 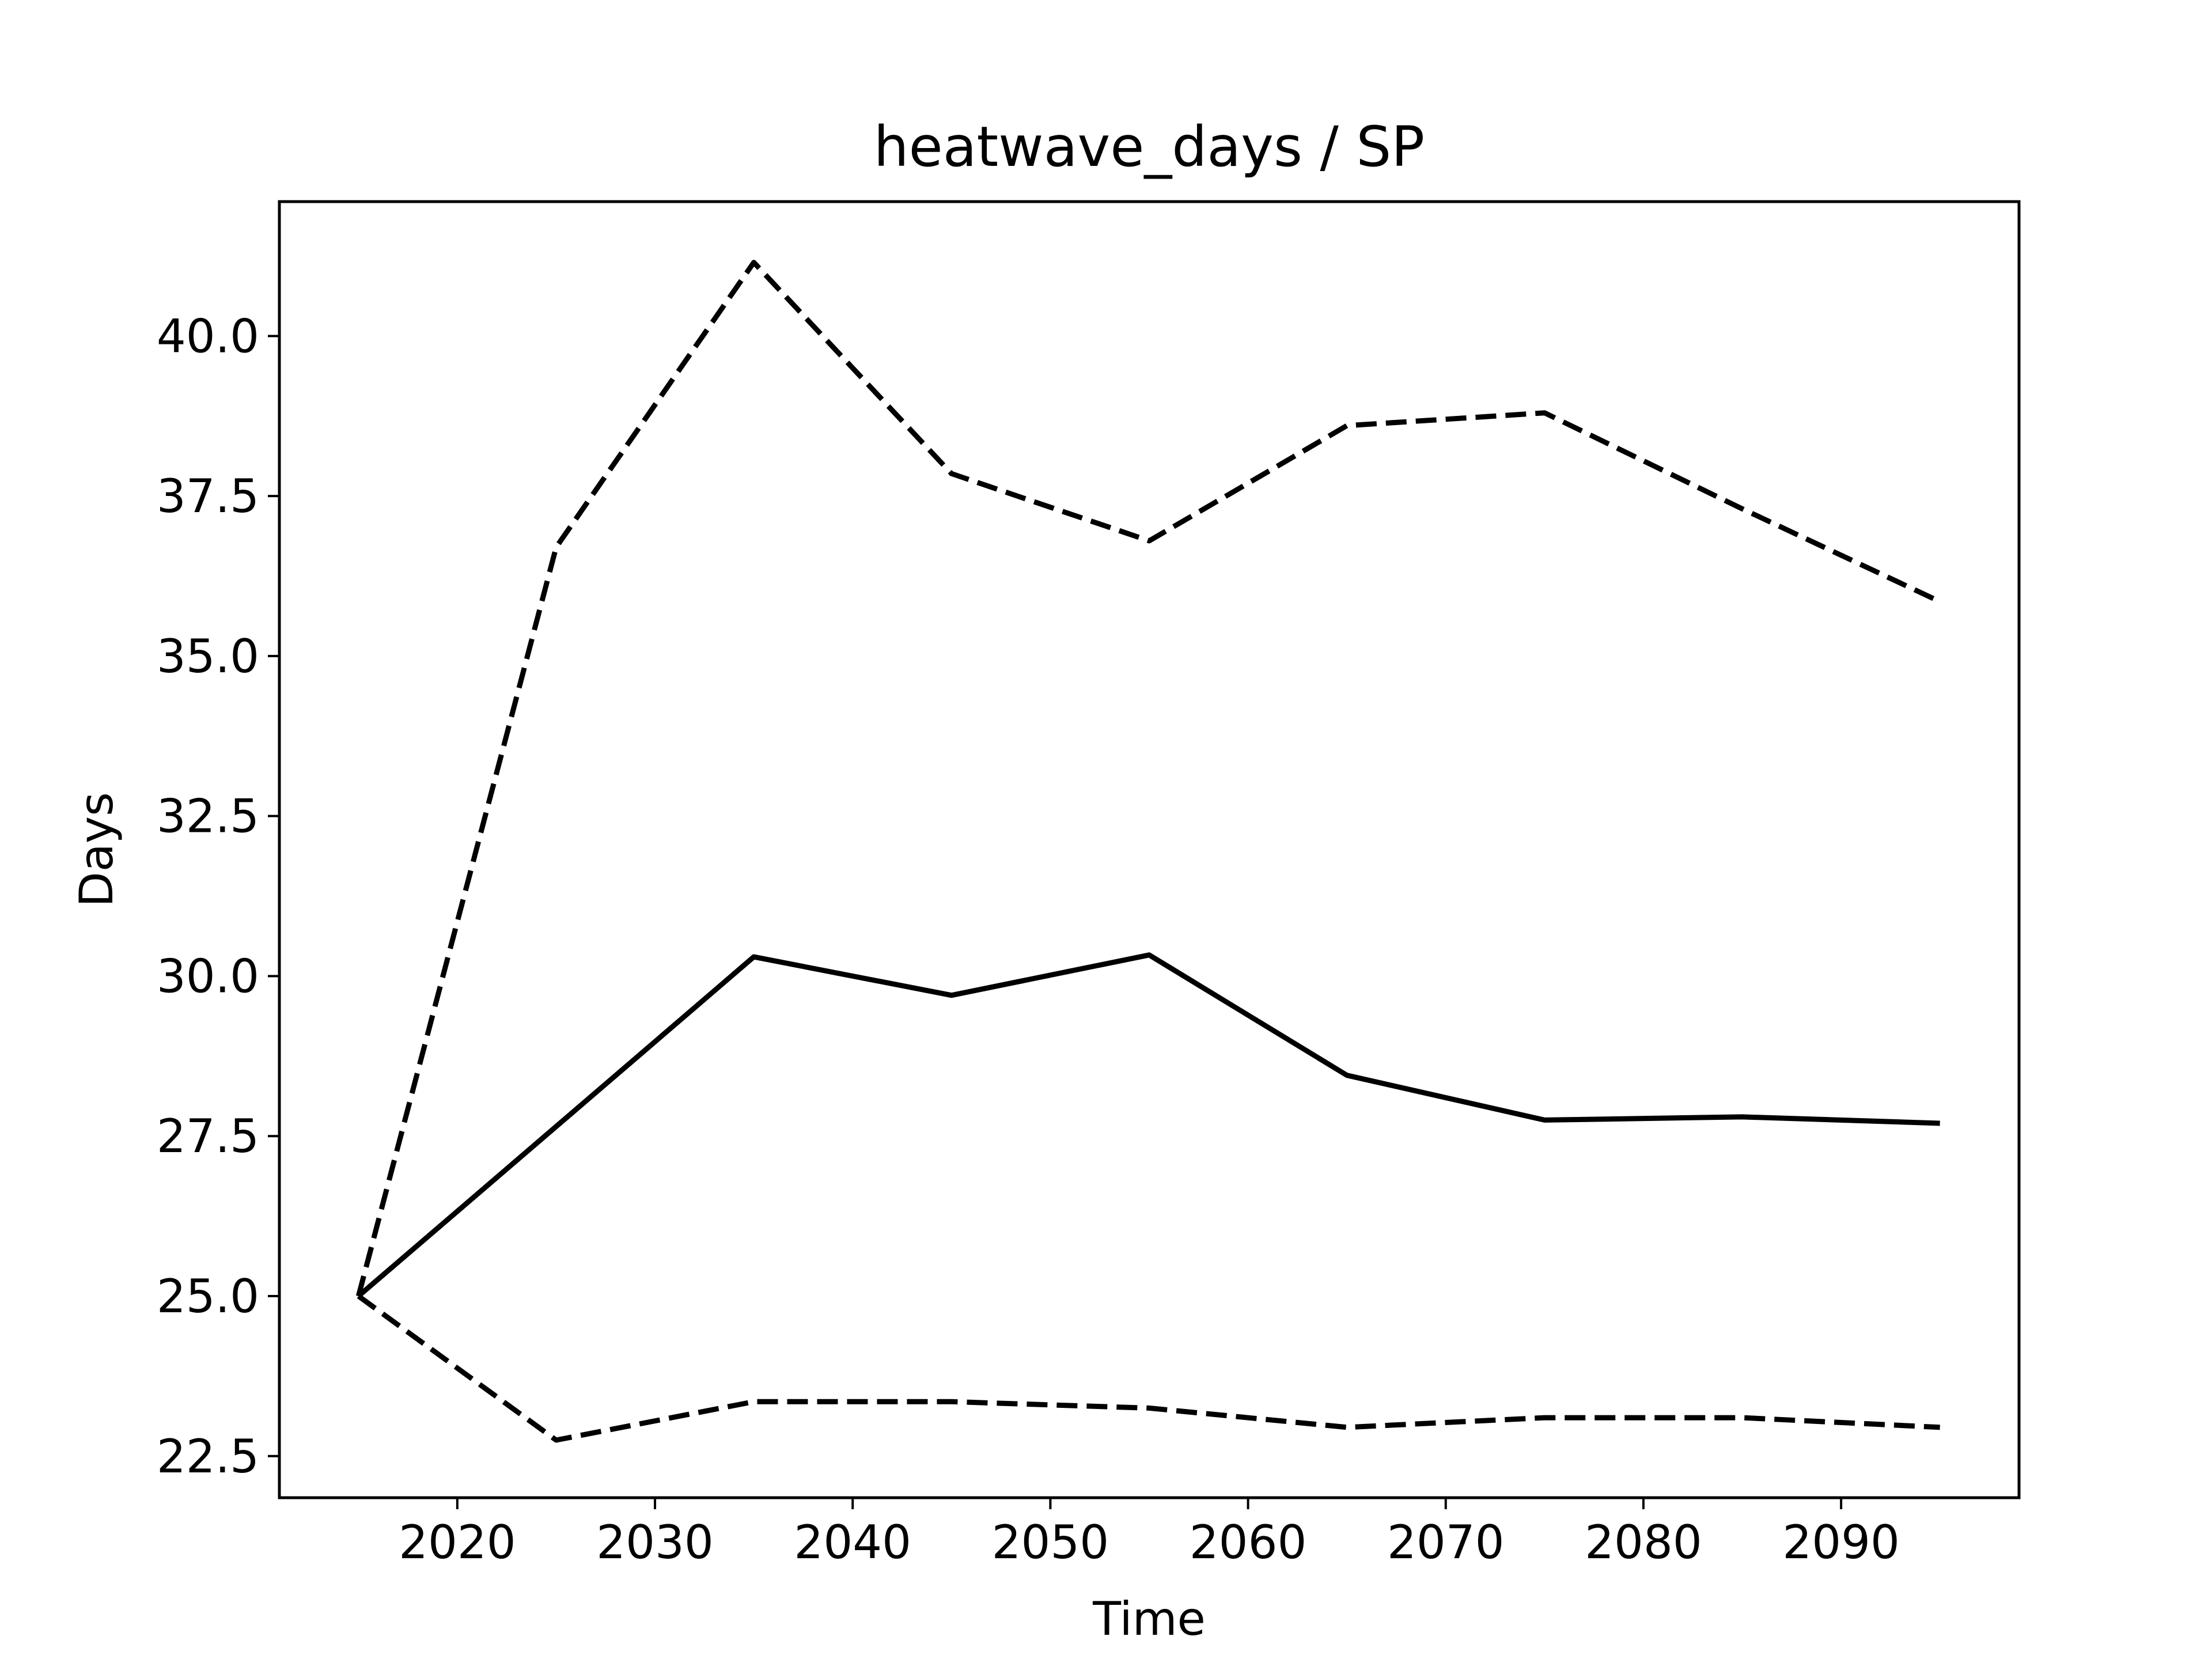 I want to click on y-tick-label: 30.0, so click(x=208, y=976).